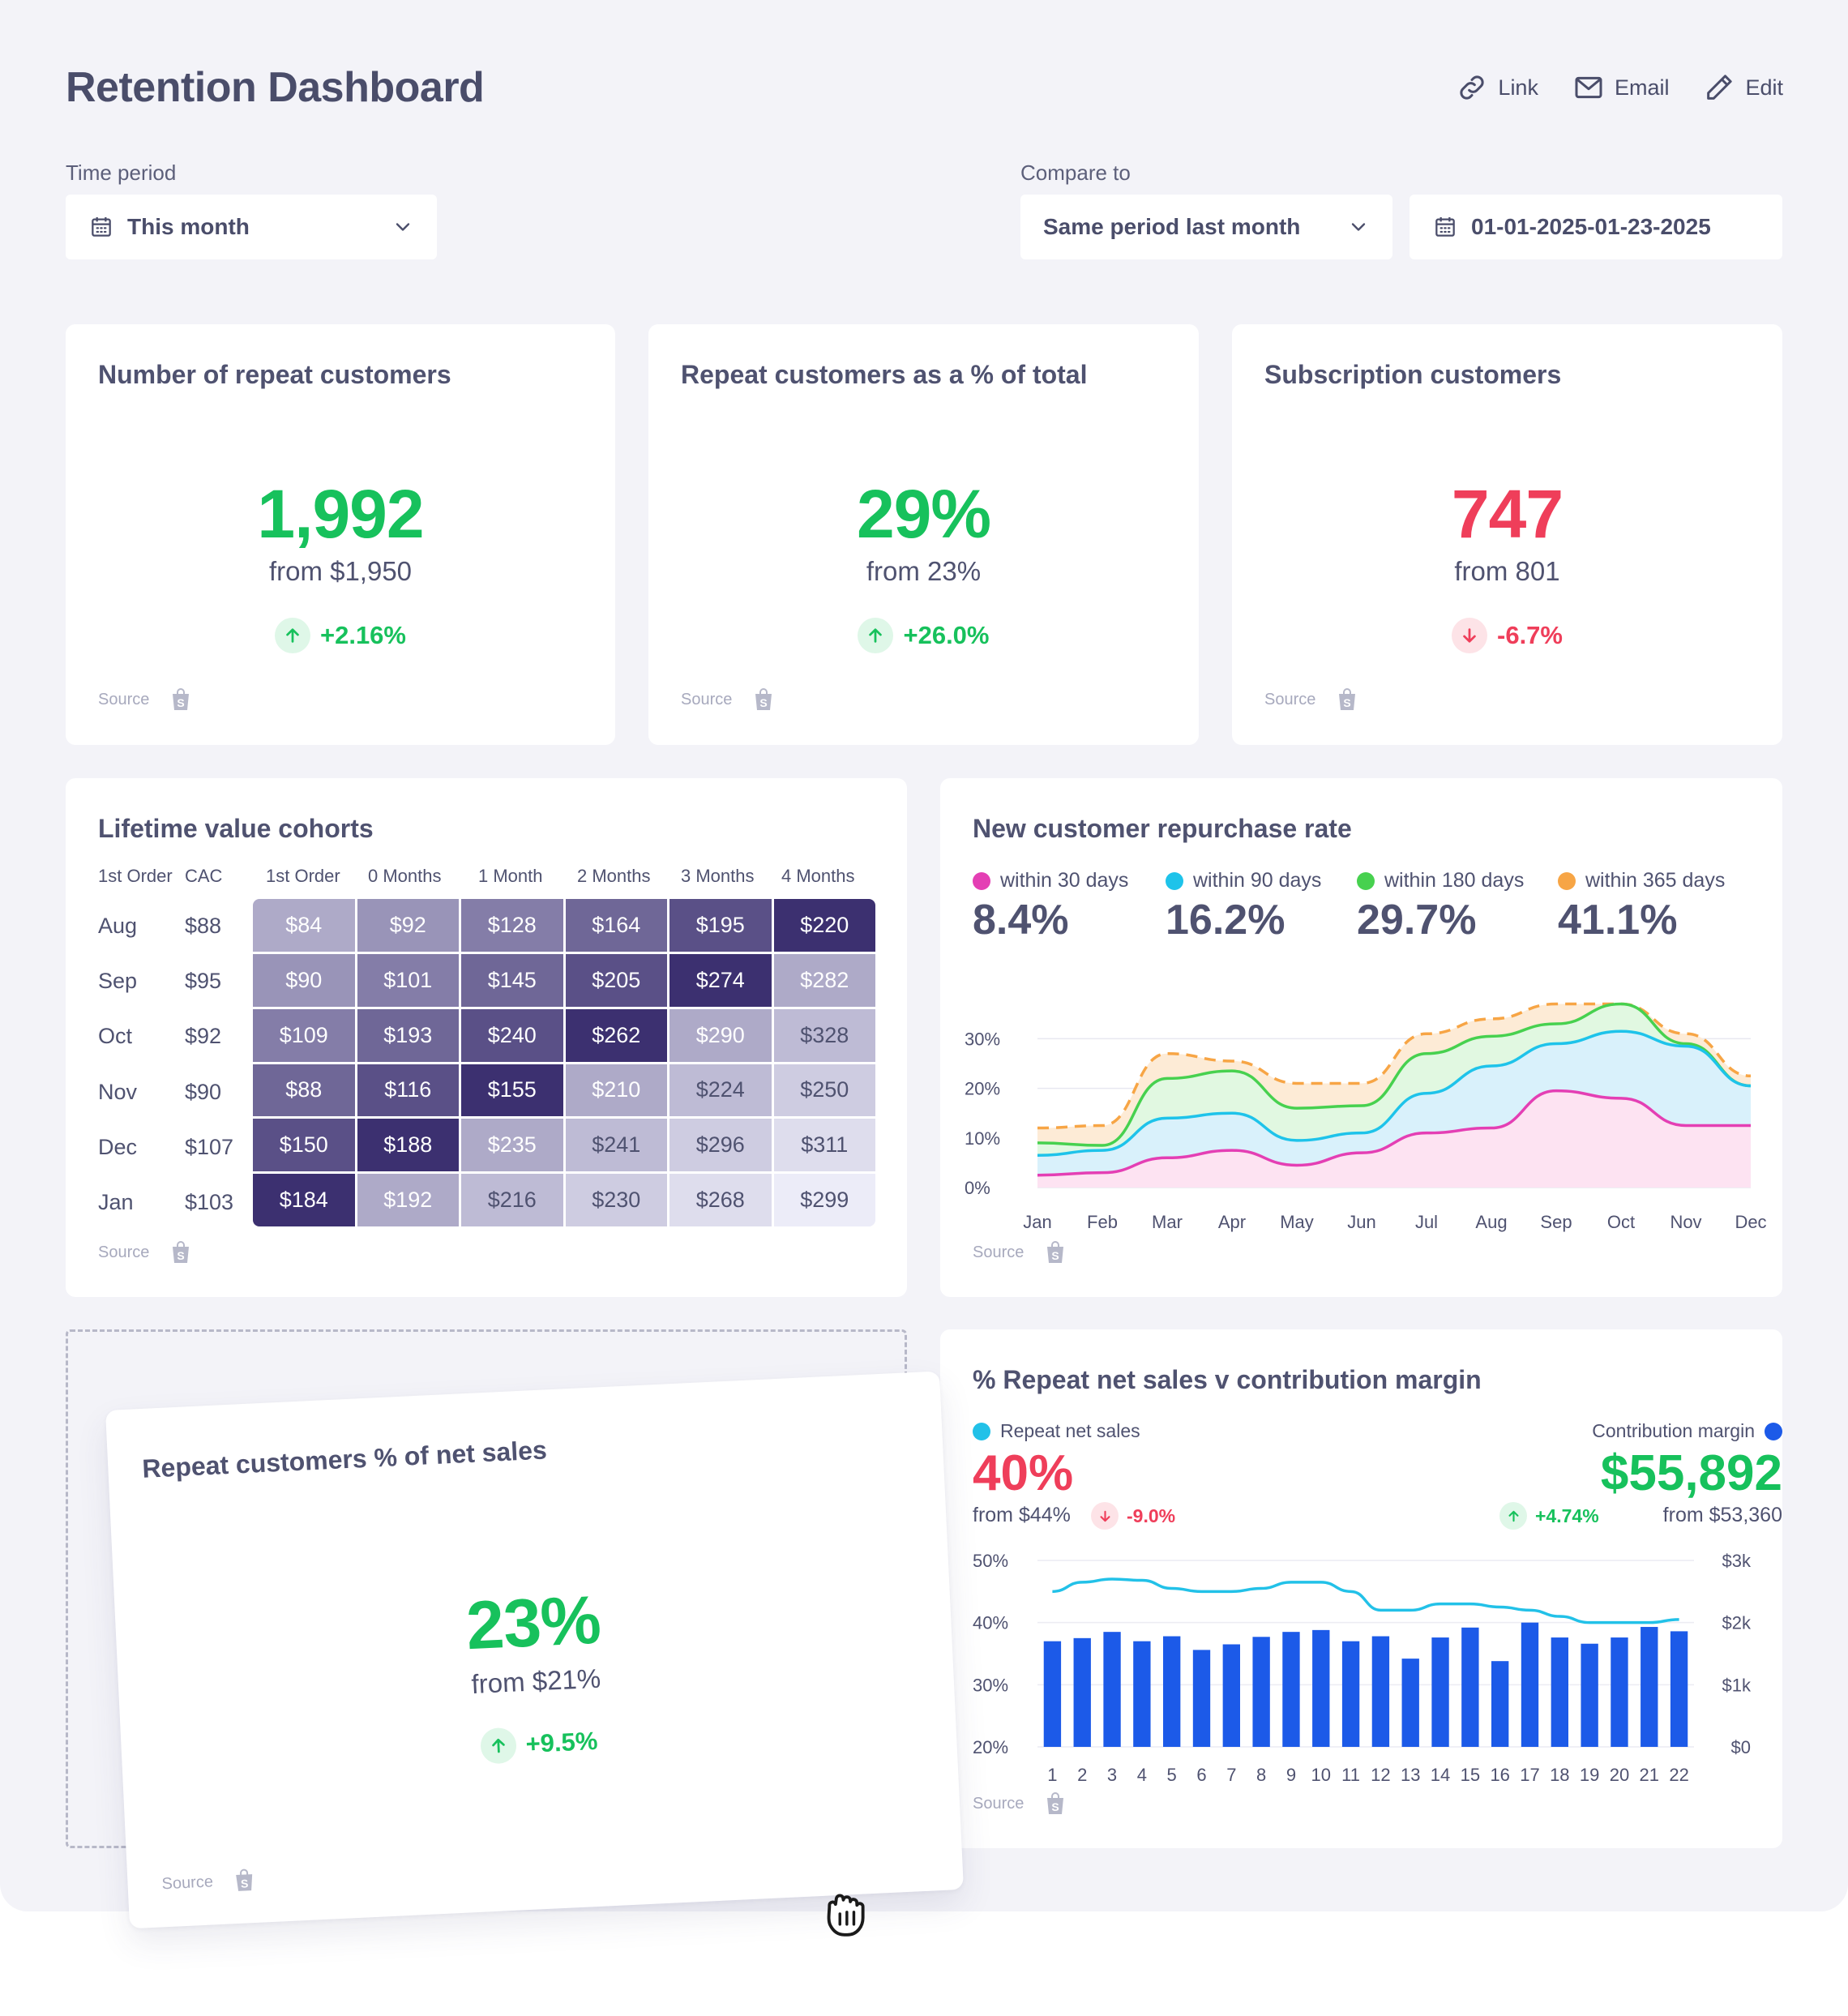  I want to click on legend-item-180-days: within 180 days, so click(1440, 880).